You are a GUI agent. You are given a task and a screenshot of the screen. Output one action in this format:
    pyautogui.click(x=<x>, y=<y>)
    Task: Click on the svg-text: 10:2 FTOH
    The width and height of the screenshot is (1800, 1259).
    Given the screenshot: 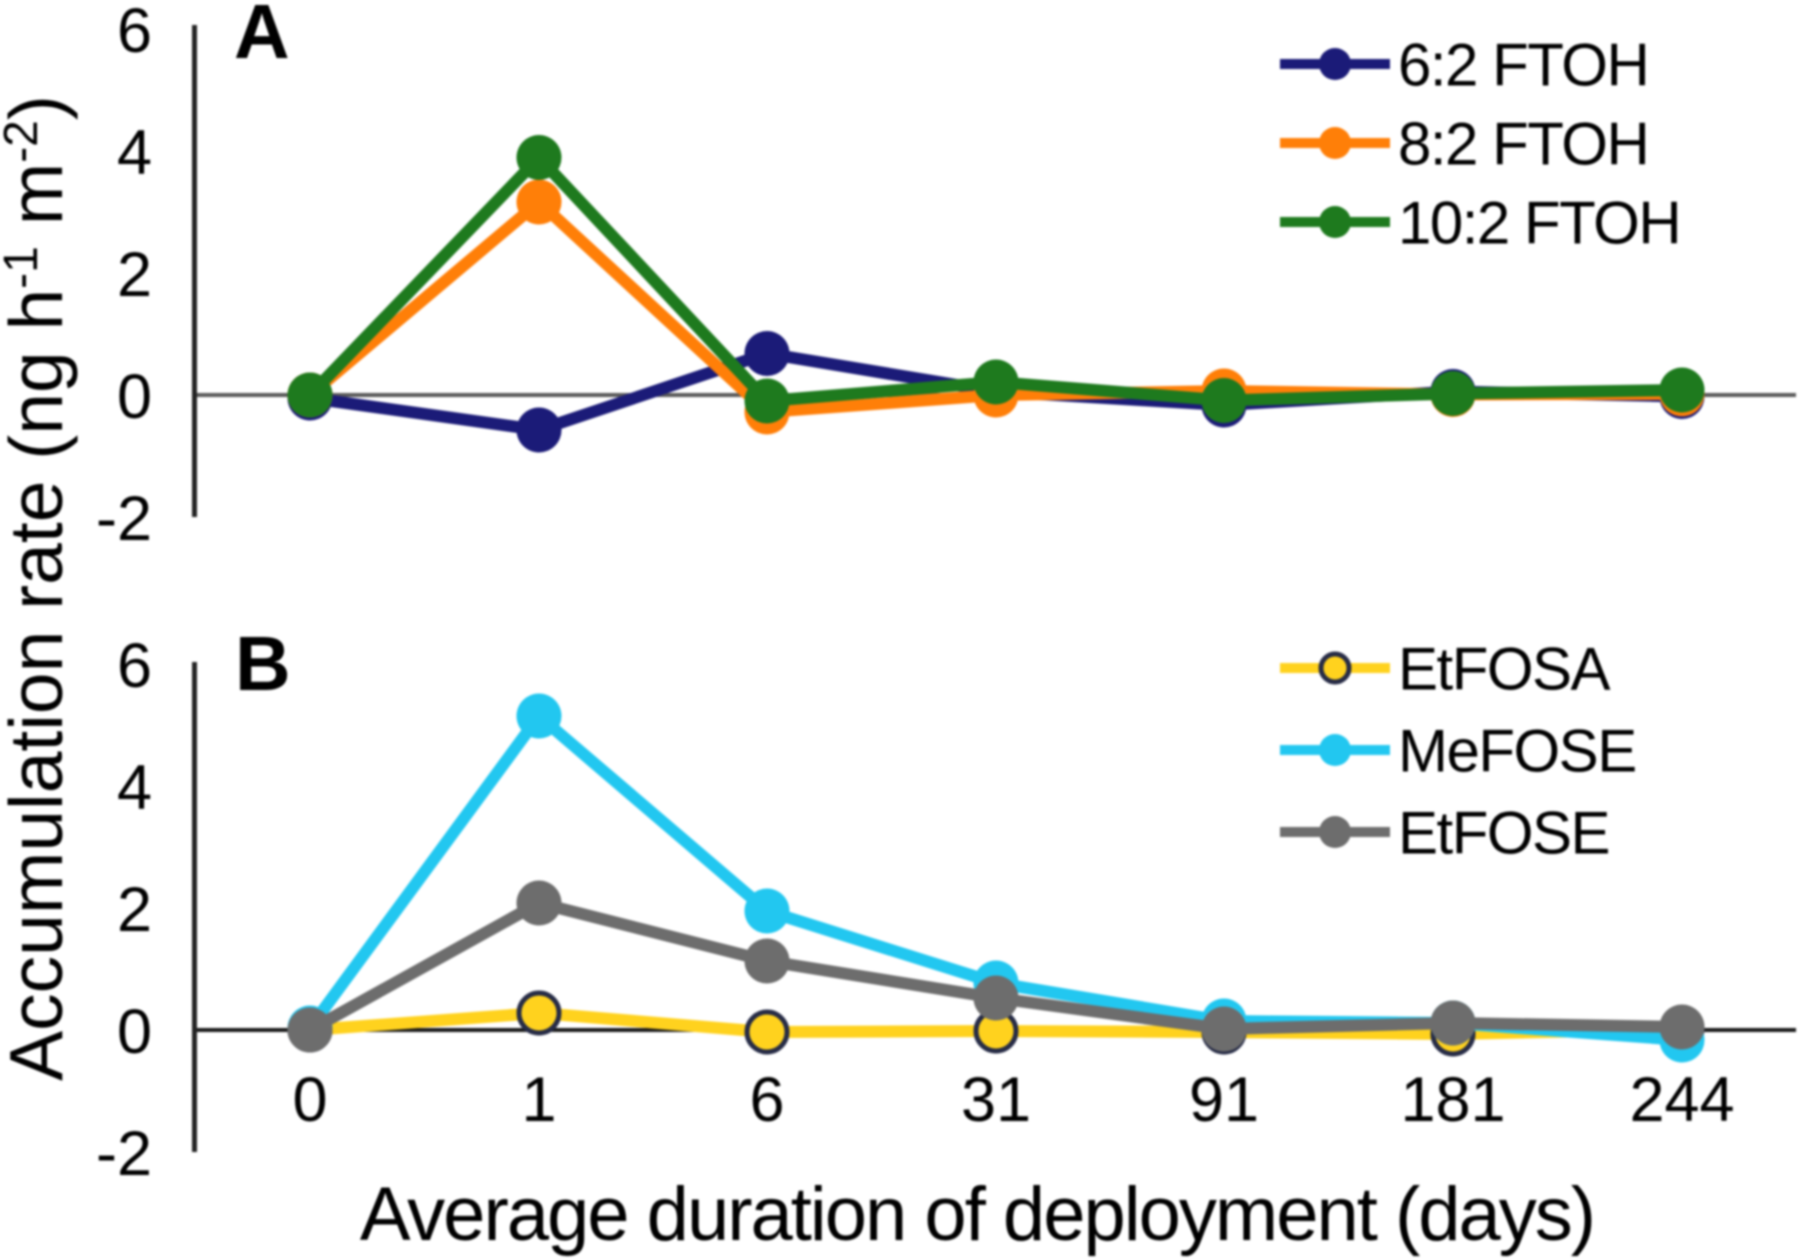 What is the action you would take?
    pyautogui.click(x=1539, y=223)
    